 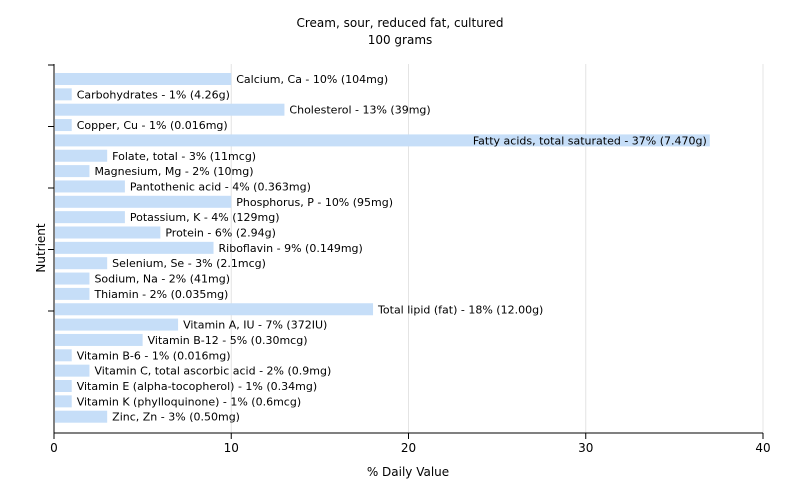 What do you see at coordinates (408, 472) in the screenshot?
I see `x-axis-label: % Daily Value` at bounding box center [408, 472].